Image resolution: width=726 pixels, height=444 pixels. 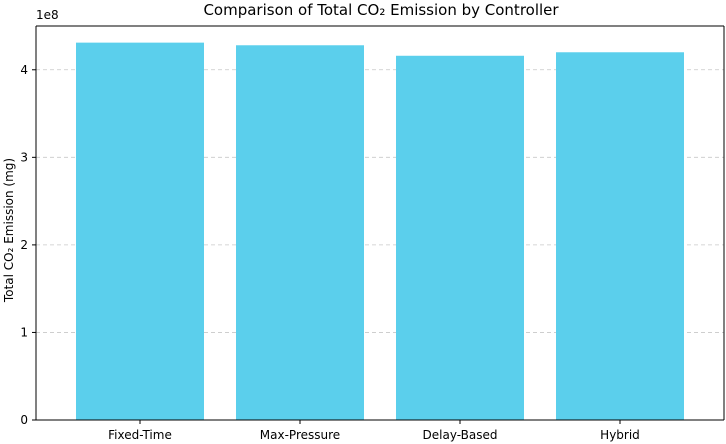 I want to click on y-tick-label: 3, so click(x=24, y=157).